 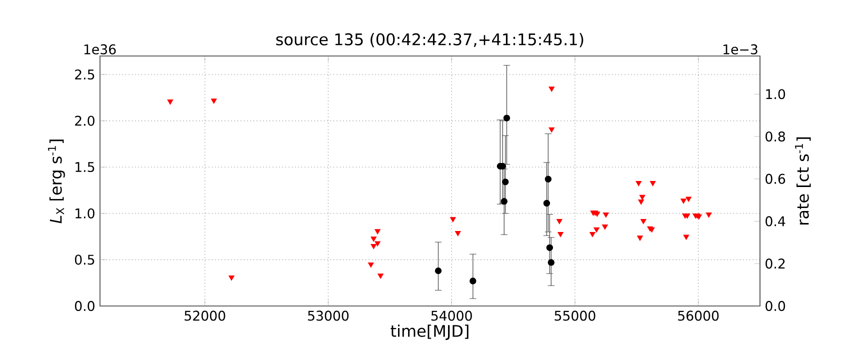 What do you see at coordinates (741, 49) in the screenshot?
I see `text: 1e−3` at bounding box center [741, 49].